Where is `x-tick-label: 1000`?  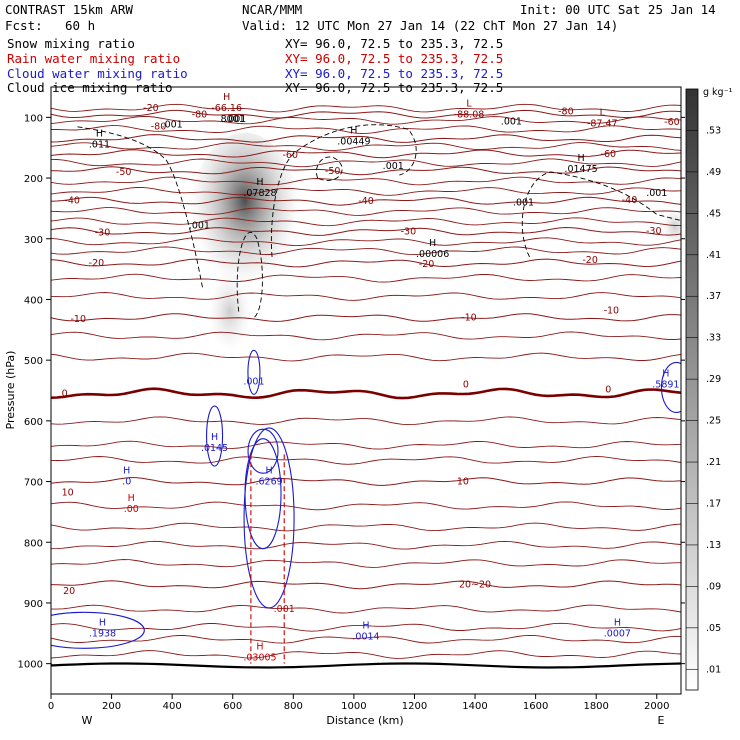 x-tick-label: 1000 is located at coordinates (353, 706).